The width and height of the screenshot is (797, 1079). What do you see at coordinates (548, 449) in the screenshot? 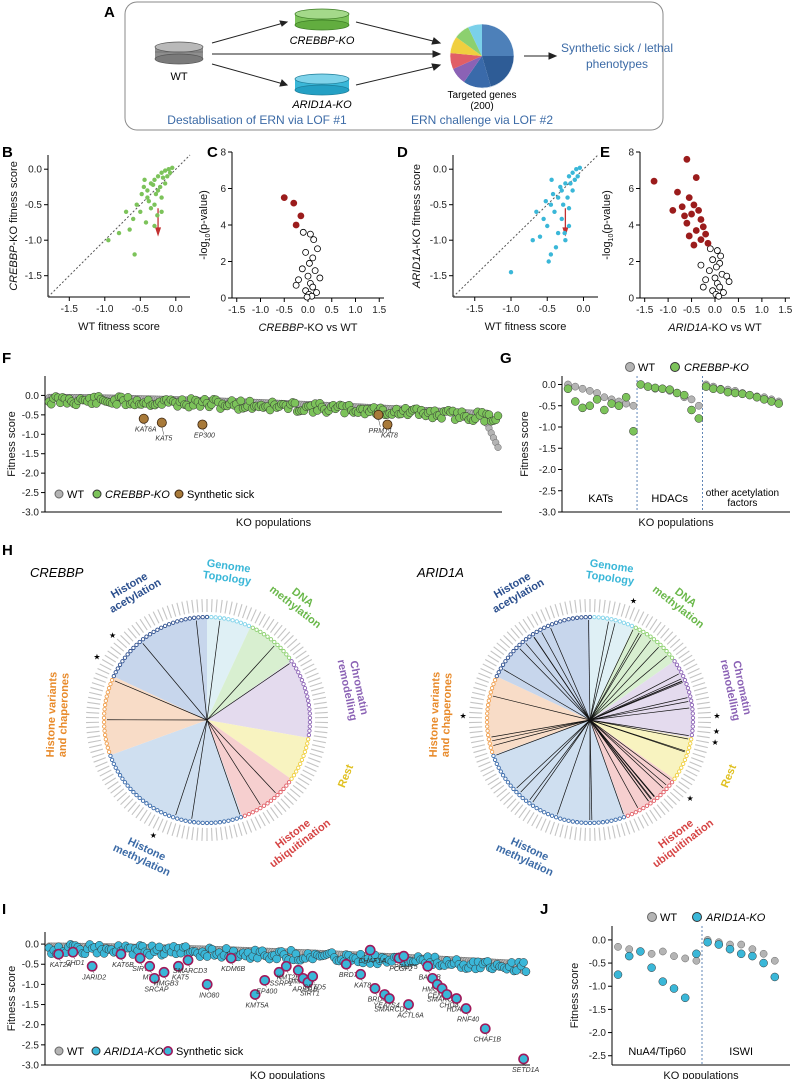
I see `y-tick-label: -1.5` at bounding box center [548, 449].